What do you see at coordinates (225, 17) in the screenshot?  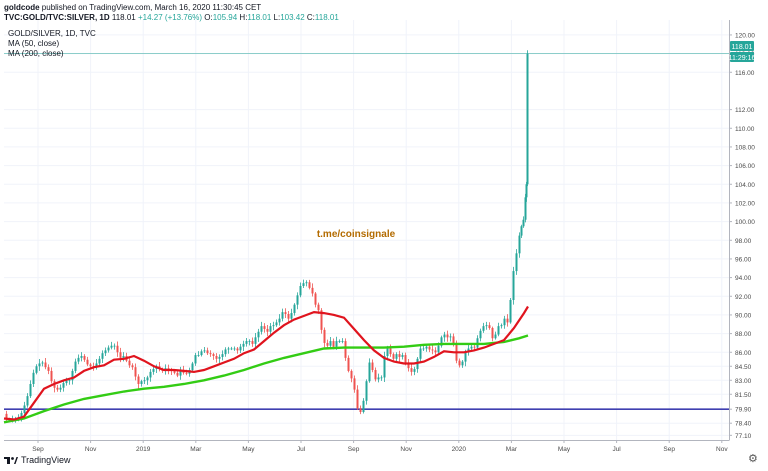 I see `open-value: 105.94` at bounding box center [225, 17].